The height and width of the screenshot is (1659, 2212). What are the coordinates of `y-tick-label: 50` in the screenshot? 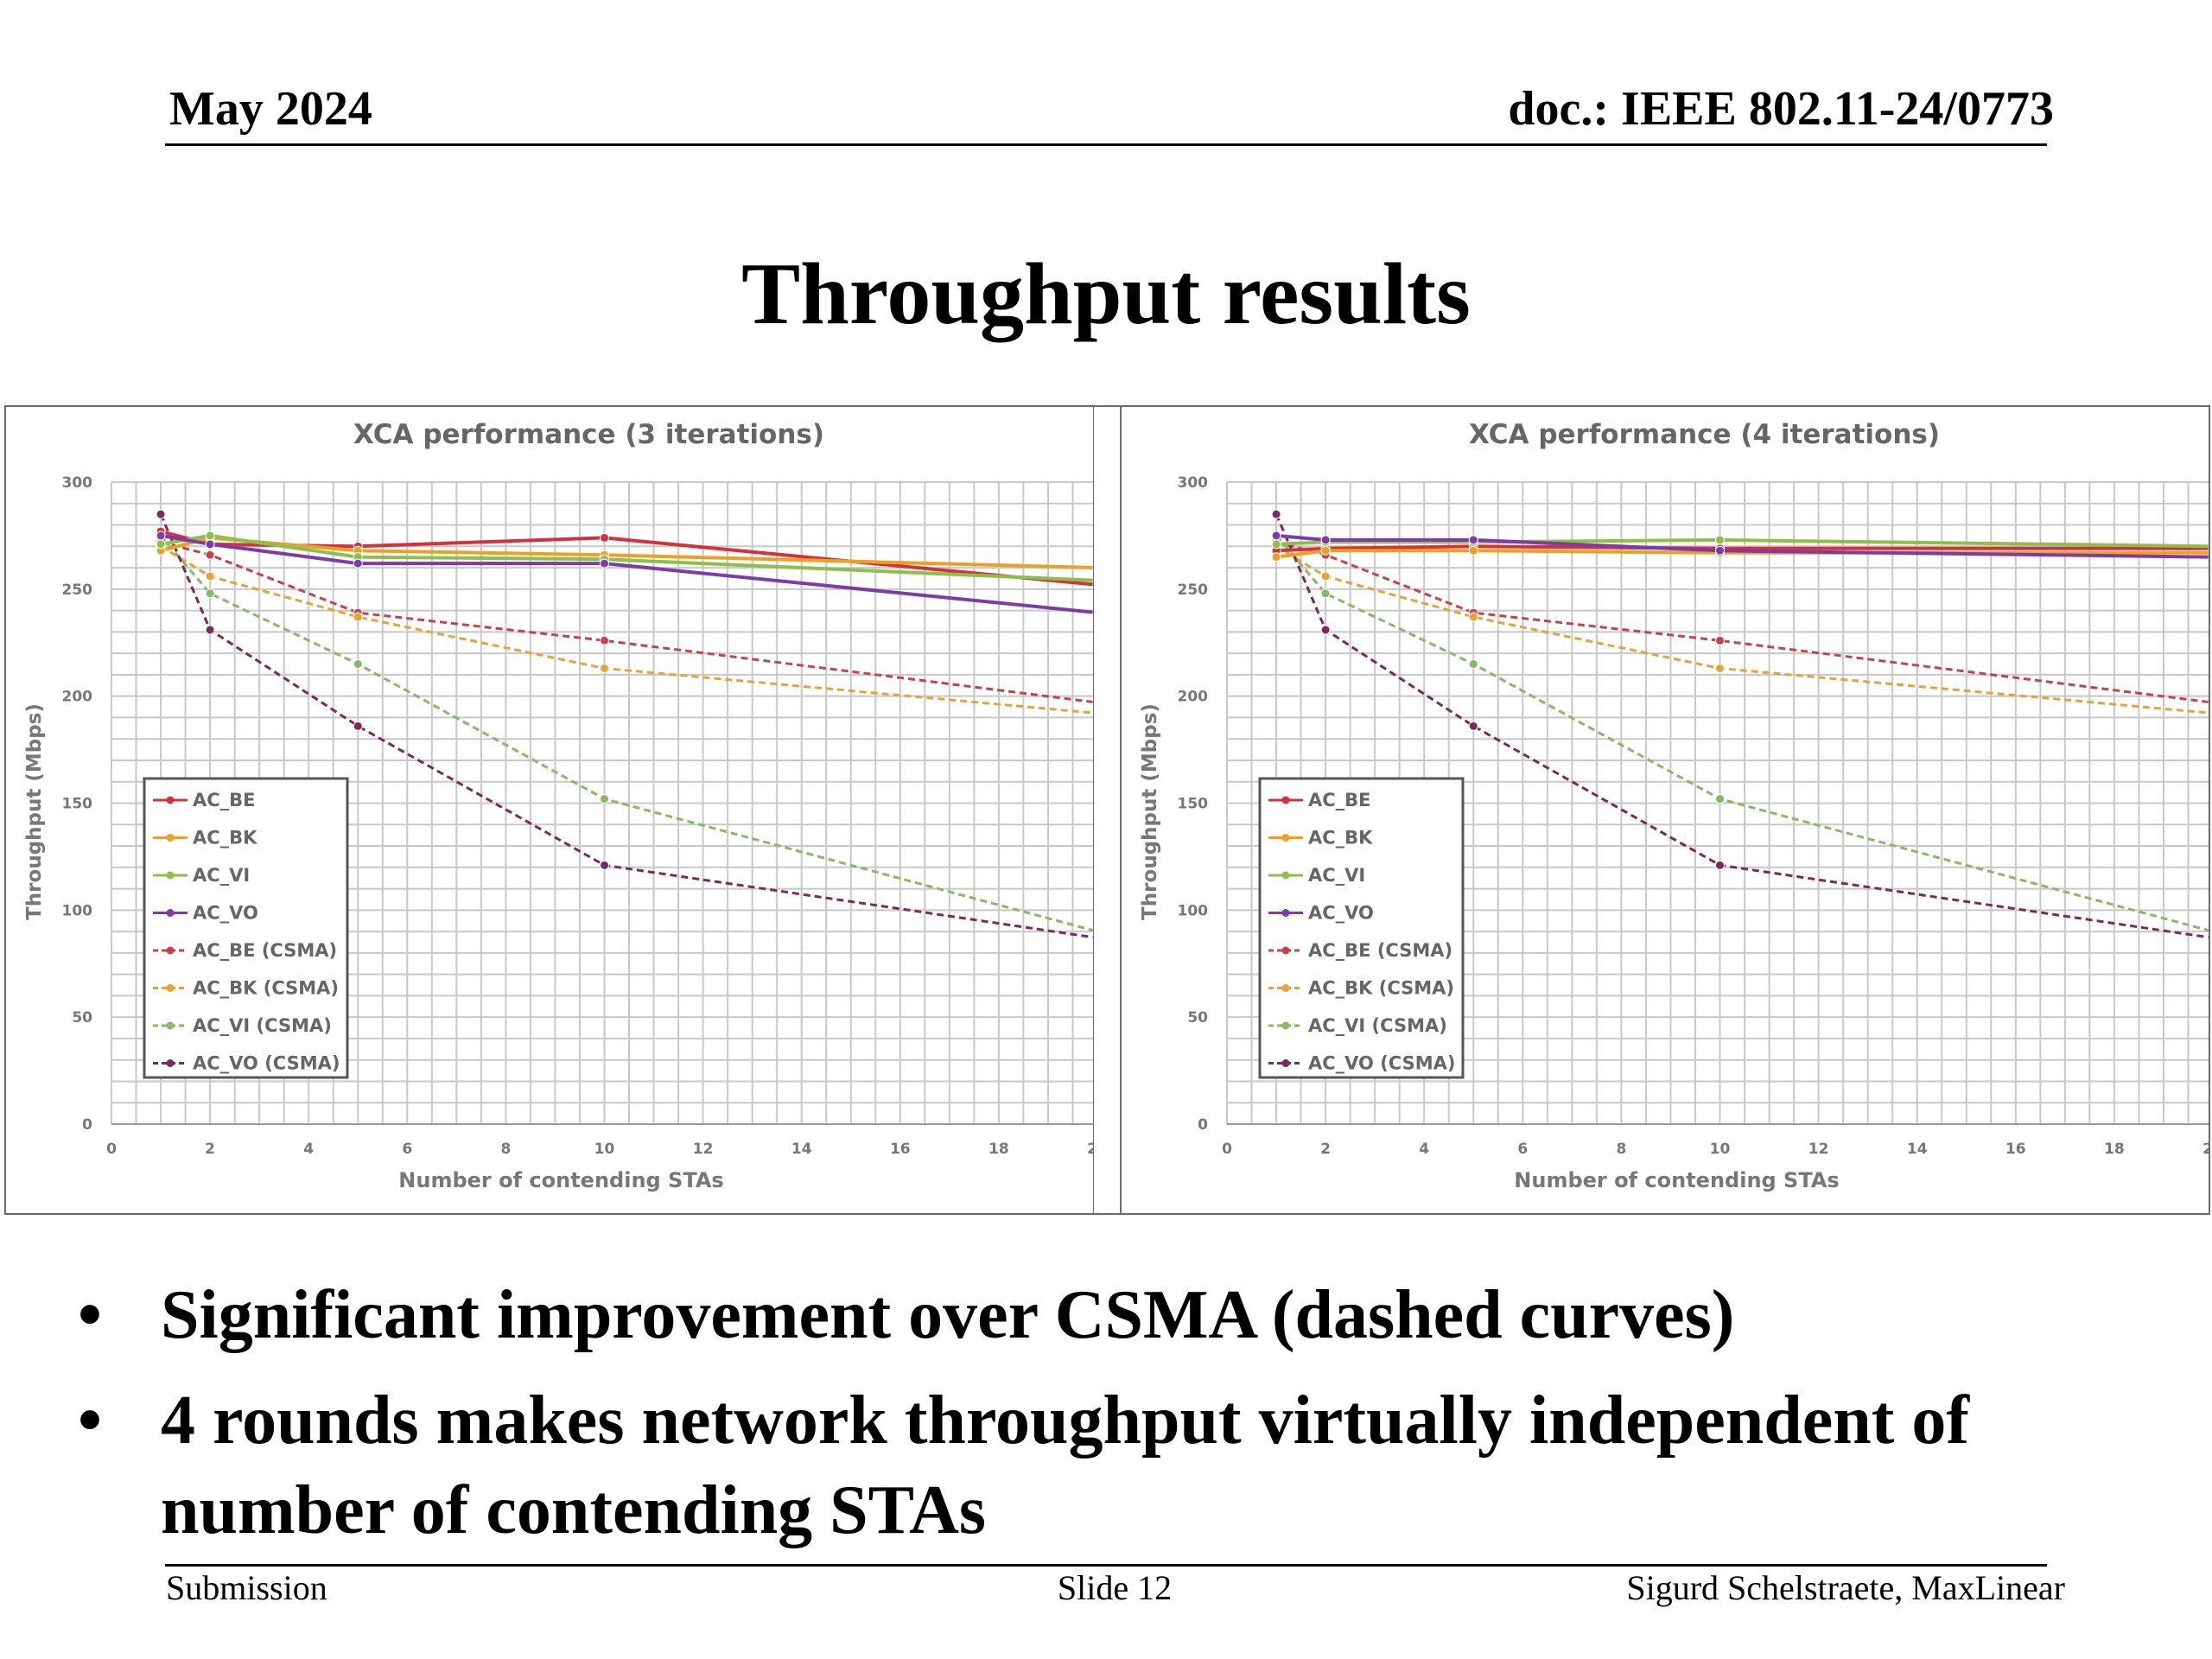 It's located at (1197, 1018).